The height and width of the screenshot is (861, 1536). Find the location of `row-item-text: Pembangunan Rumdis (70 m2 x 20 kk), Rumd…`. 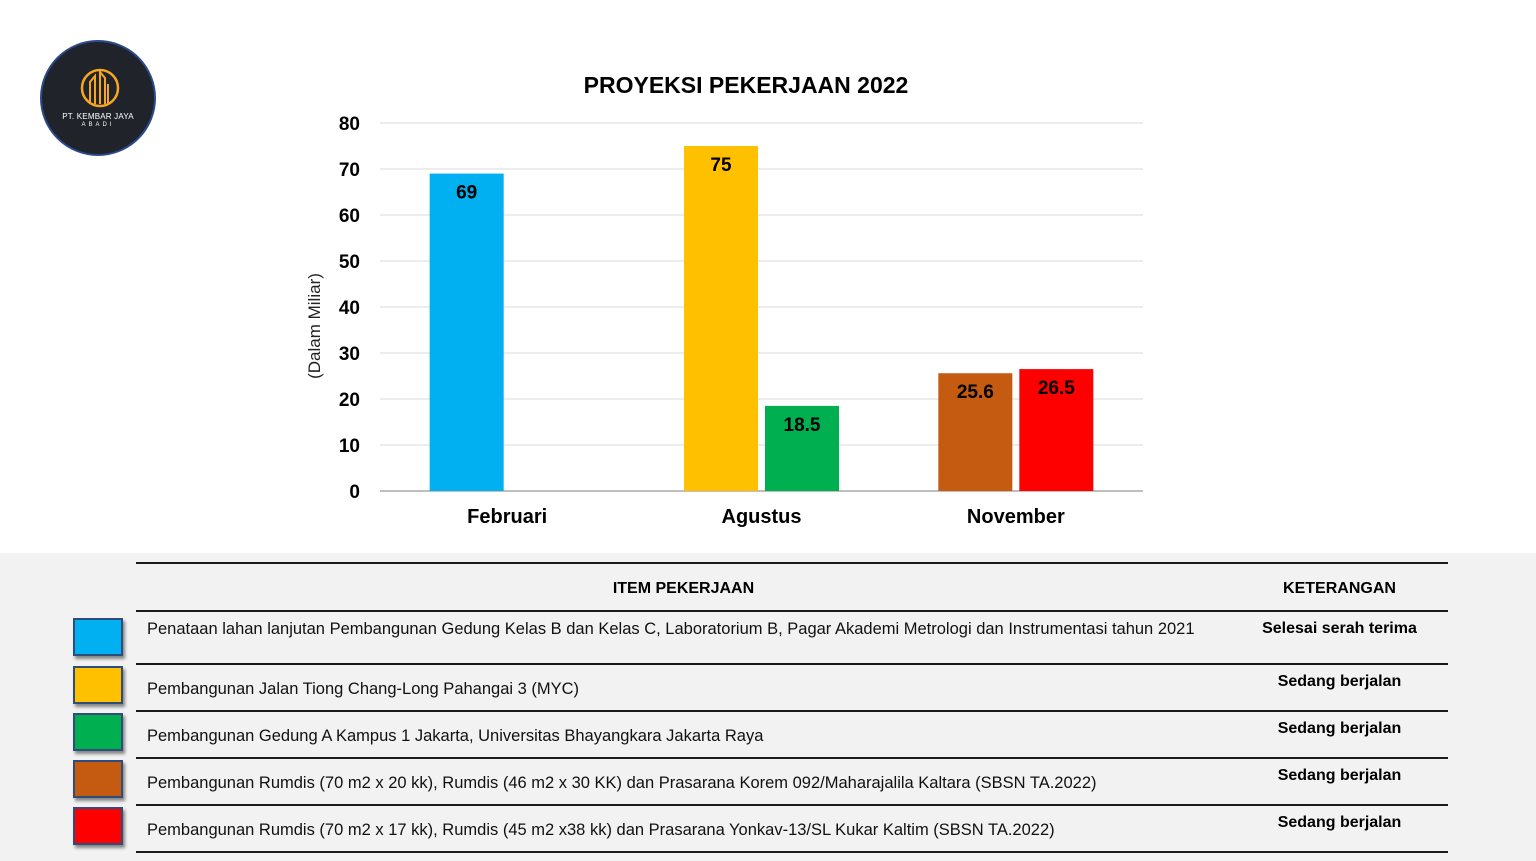

row-item-text: Pembangunan Rumdis (70 m2 x 20 kk), Rumd… is located at coordinates (622, 783).